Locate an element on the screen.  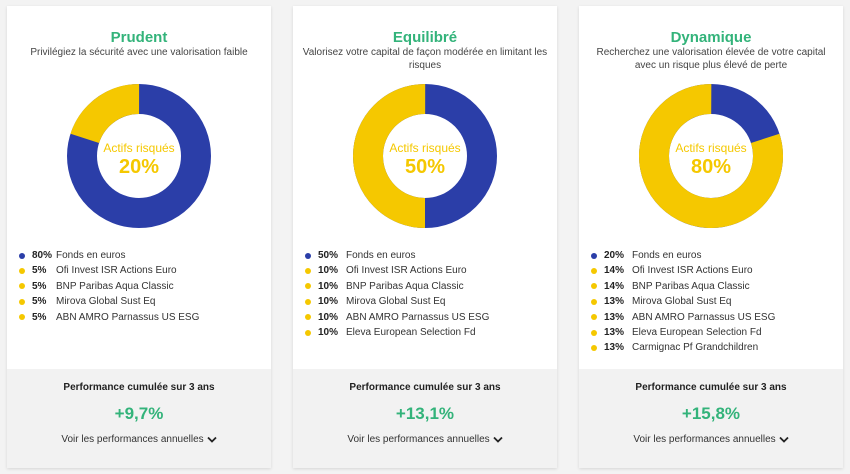
legend-item: 14% Ofi Invest ISR Actions Euro is located at coordinates (714, 270).